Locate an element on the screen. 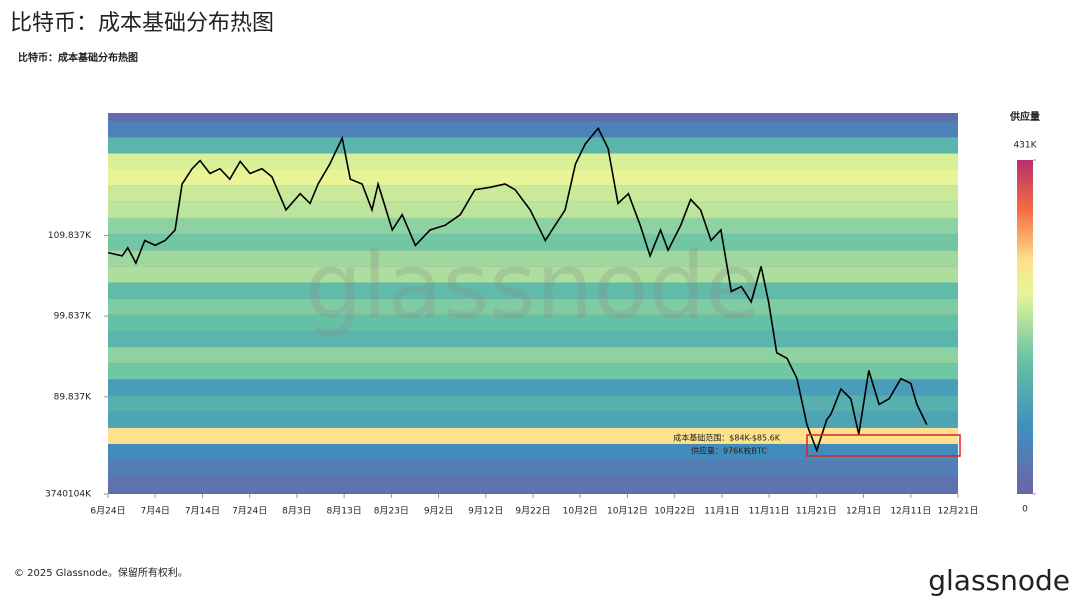  x-tick-label: 10月2日 is located at coordinates (580, 511).